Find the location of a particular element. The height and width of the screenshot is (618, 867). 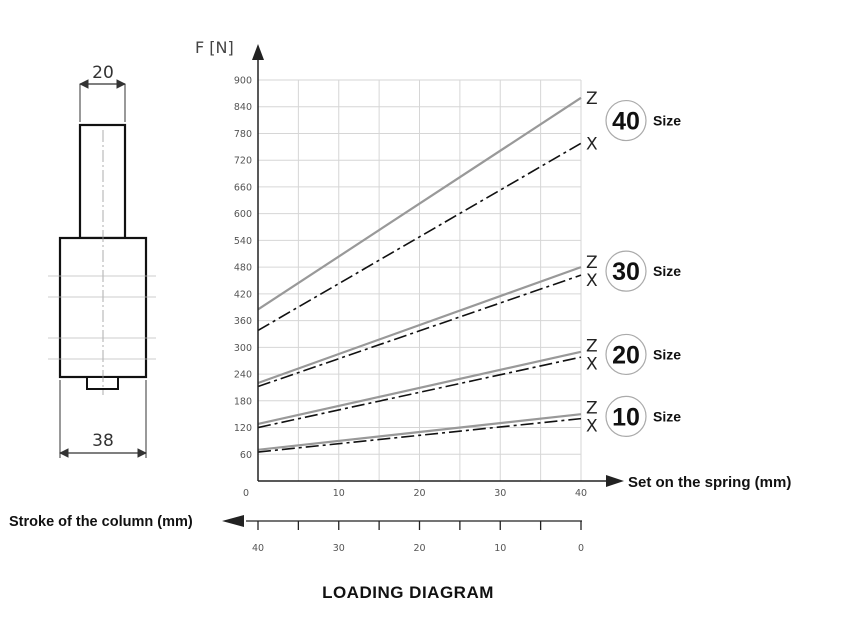

stroke-tick-label: 10 is located at coordinates (500, 548).